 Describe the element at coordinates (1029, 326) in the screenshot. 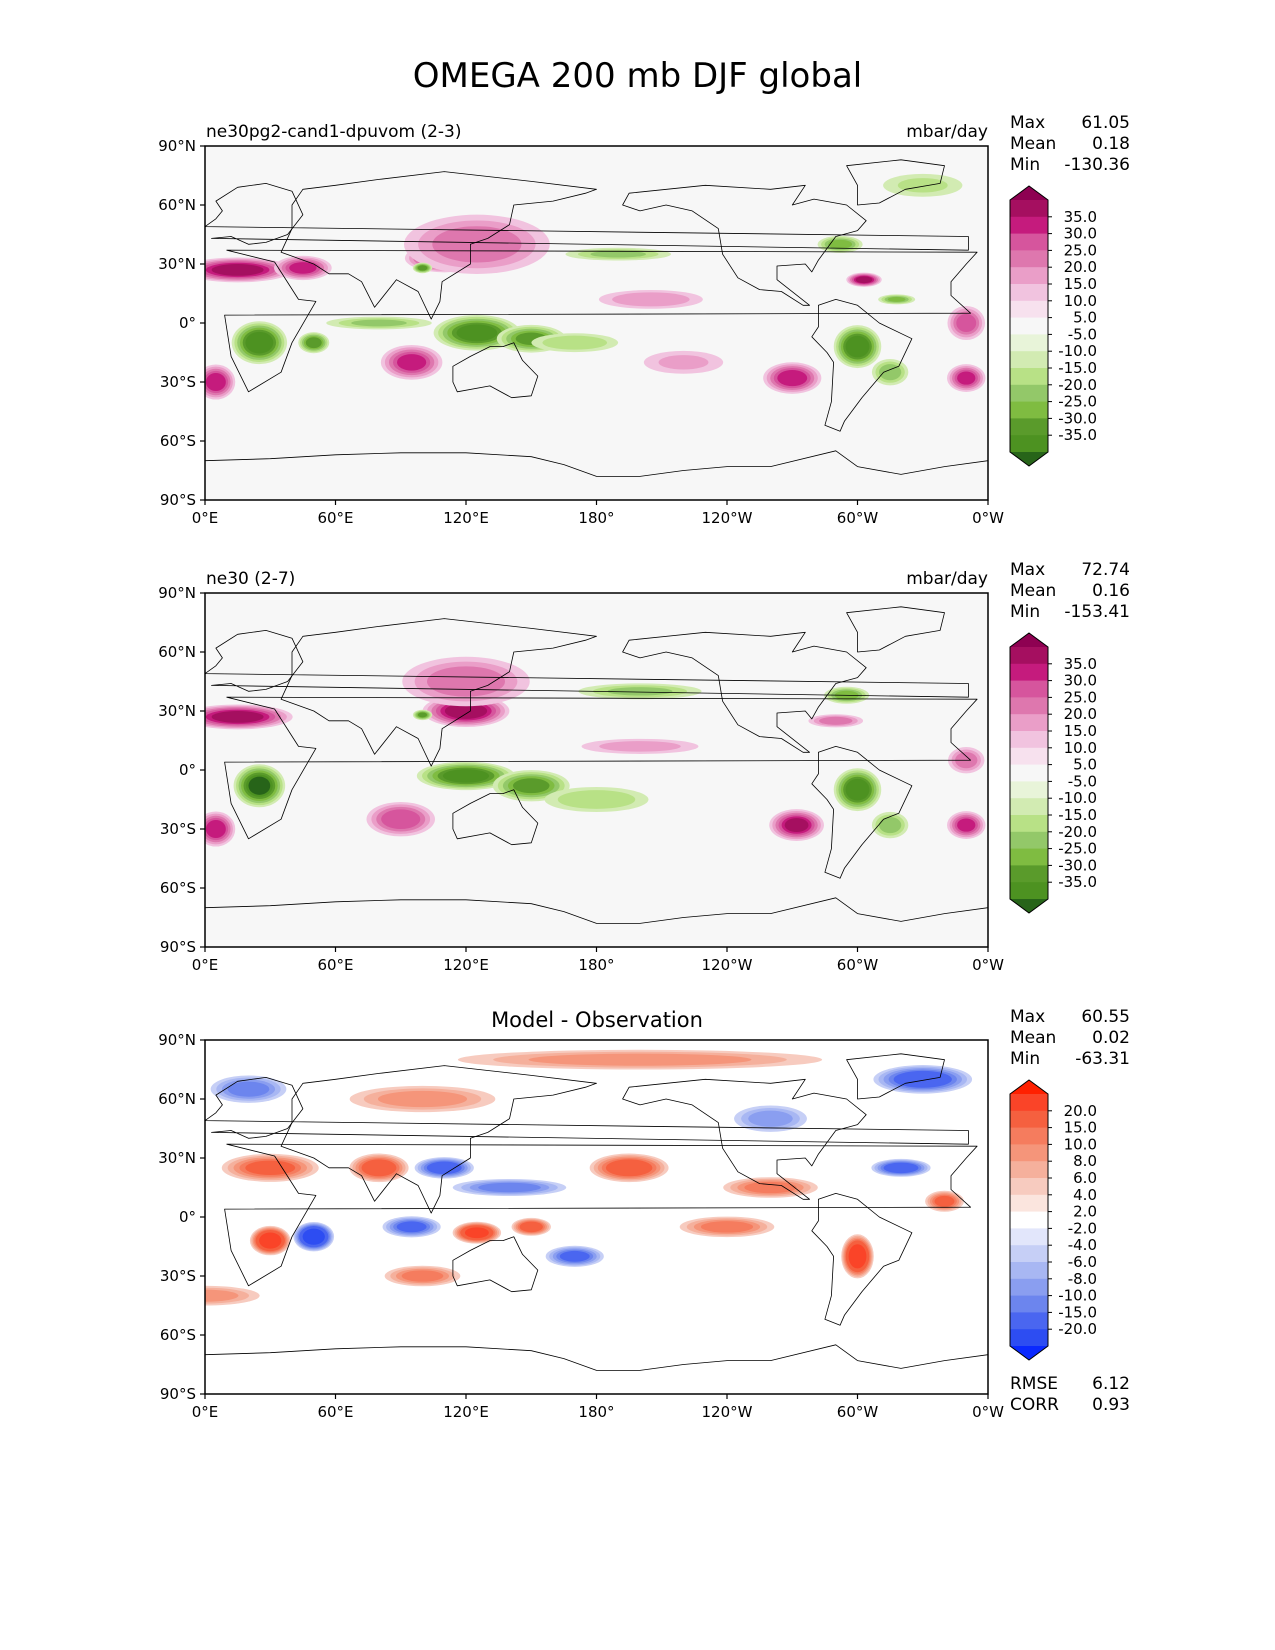

I see `colorbar-outline` at that location.